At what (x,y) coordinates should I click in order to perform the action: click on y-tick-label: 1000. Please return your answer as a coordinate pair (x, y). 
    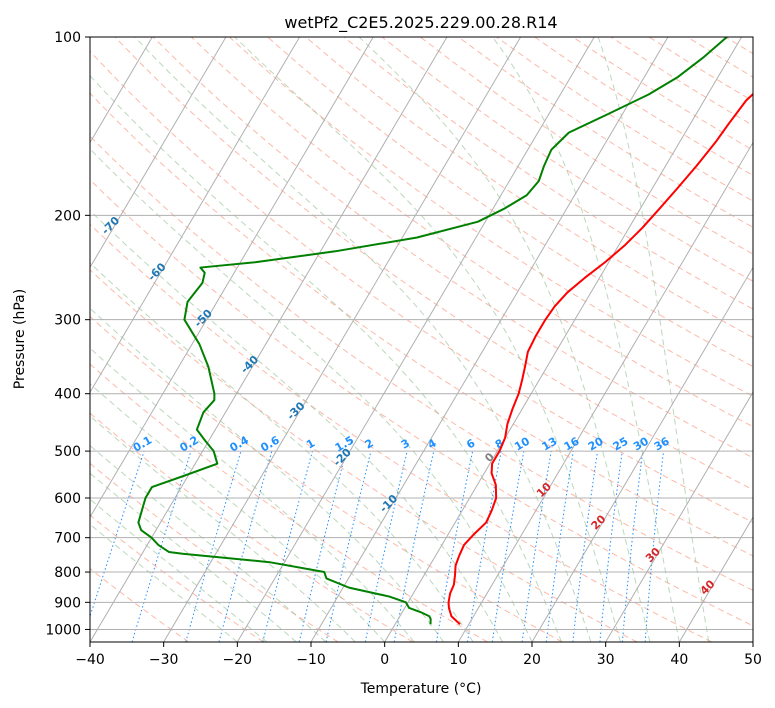
    Looking at the image, I should click on (63, 630).